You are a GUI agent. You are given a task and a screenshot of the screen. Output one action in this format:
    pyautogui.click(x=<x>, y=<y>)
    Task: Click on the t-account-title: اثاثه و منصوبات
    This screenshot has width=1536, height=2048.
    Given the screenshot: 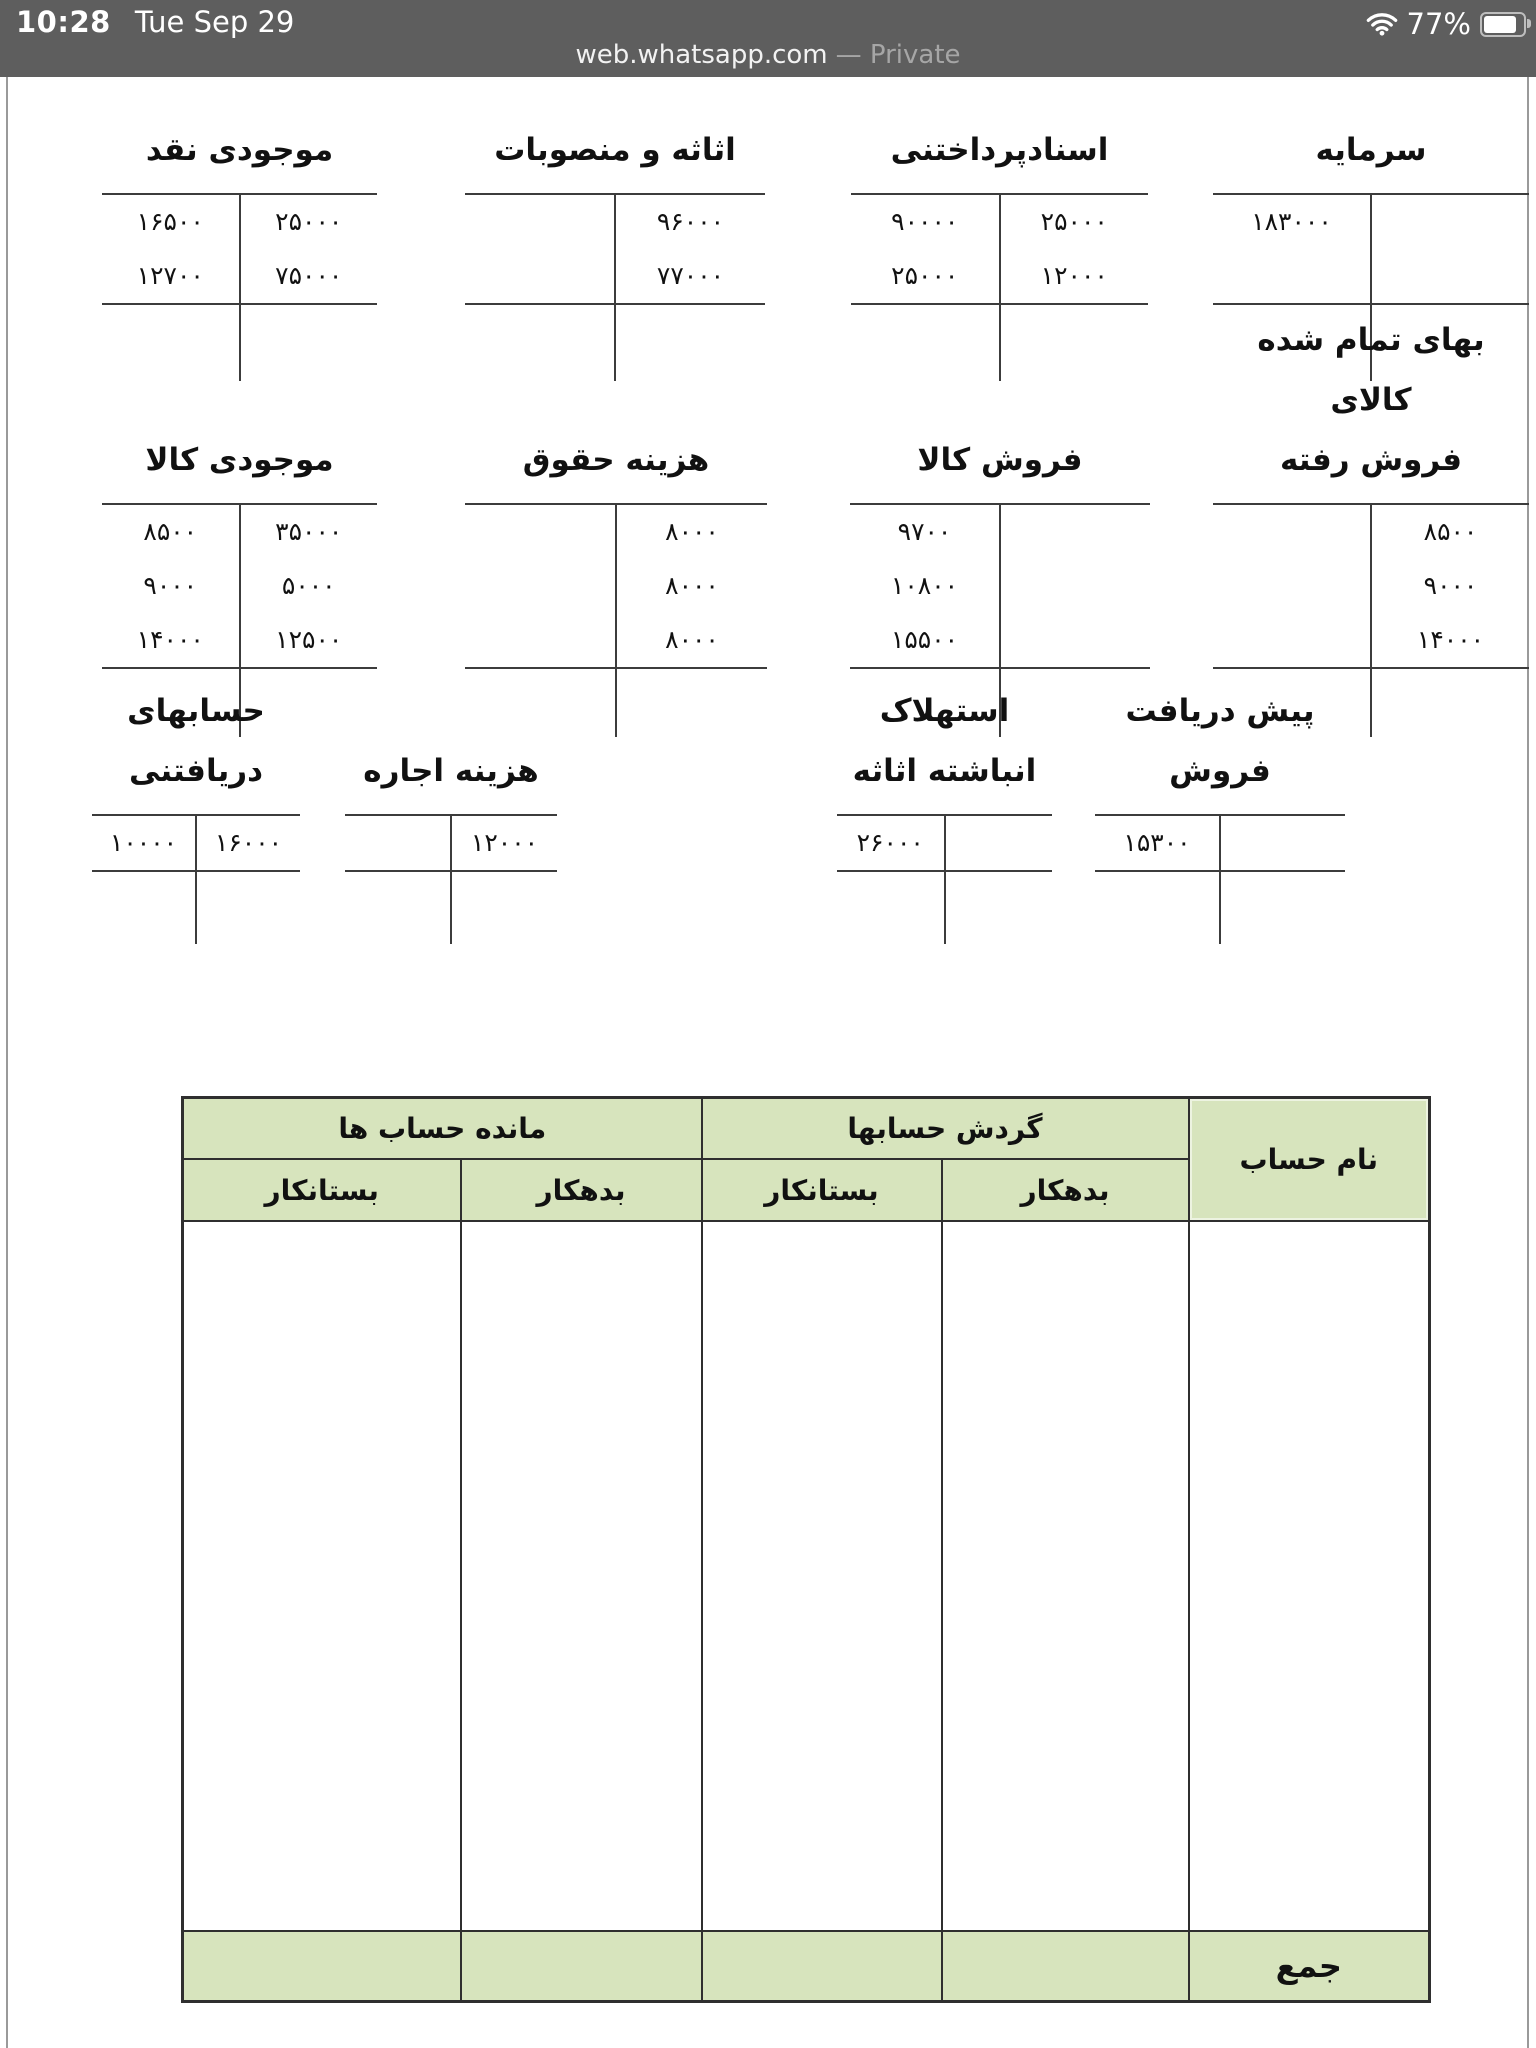 What is the action you would take?
    pyautogui.click(x=615, y=150)
    